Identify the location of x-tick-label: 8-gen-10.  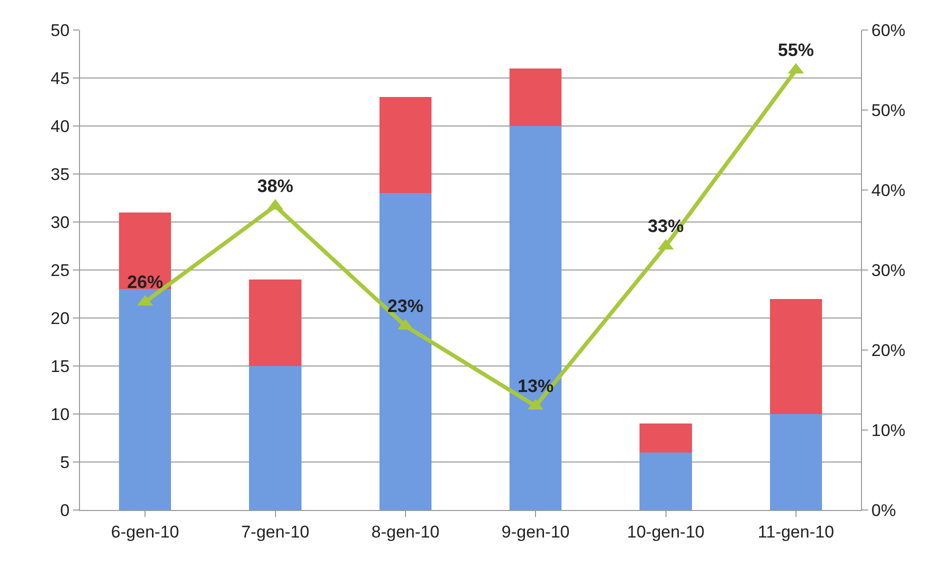
(405, 532).